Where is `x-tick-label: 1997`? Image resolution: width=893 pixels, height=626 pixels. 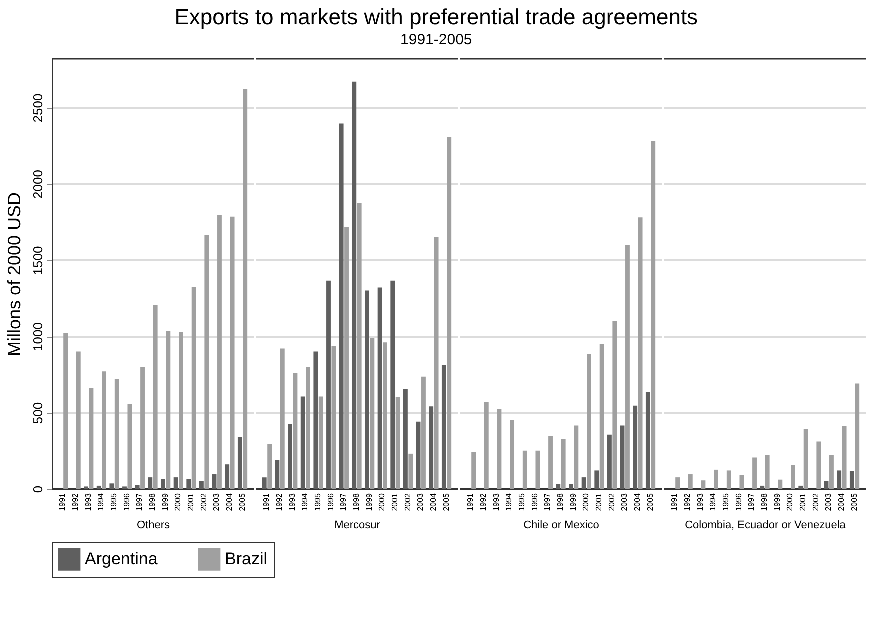
x-tick-label: 1997 is located at coordinates (343, 502).